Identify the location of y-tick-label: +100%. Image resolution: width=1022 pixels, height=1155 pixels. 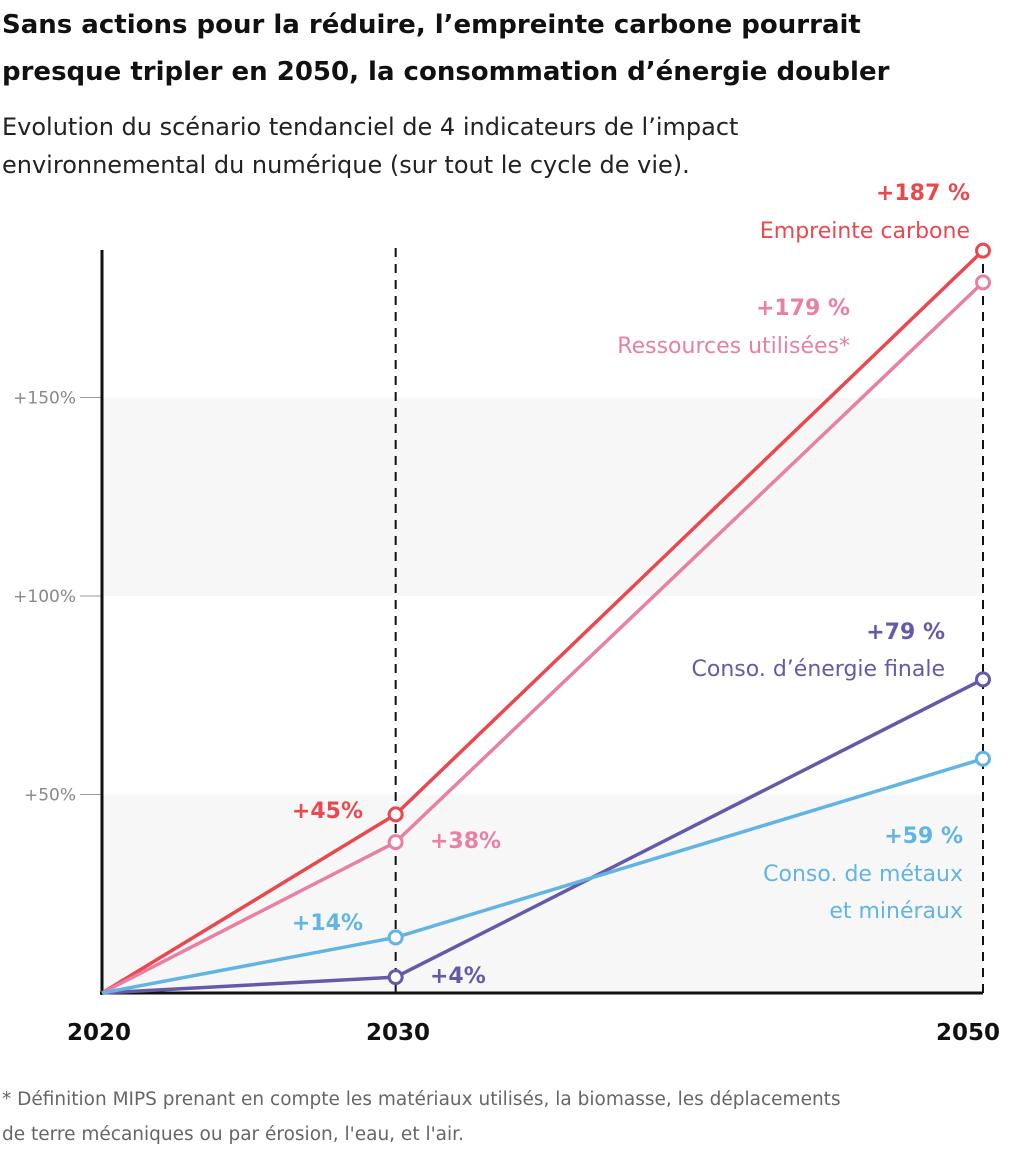
(44, 597).